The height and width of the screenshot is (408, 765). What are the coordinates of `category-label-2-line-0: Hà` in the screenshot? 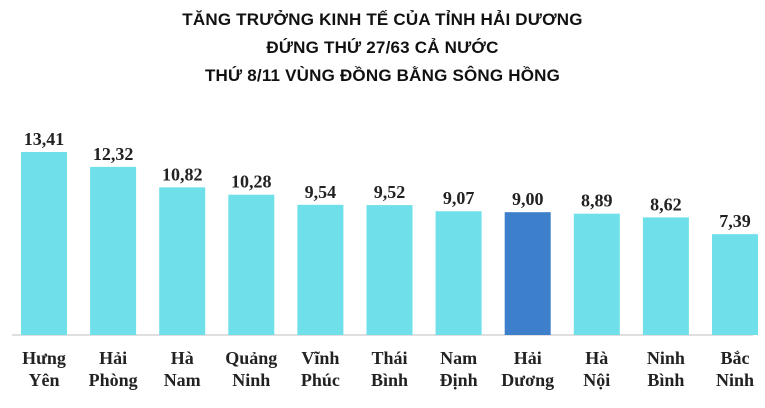 It's located at (182, 358).